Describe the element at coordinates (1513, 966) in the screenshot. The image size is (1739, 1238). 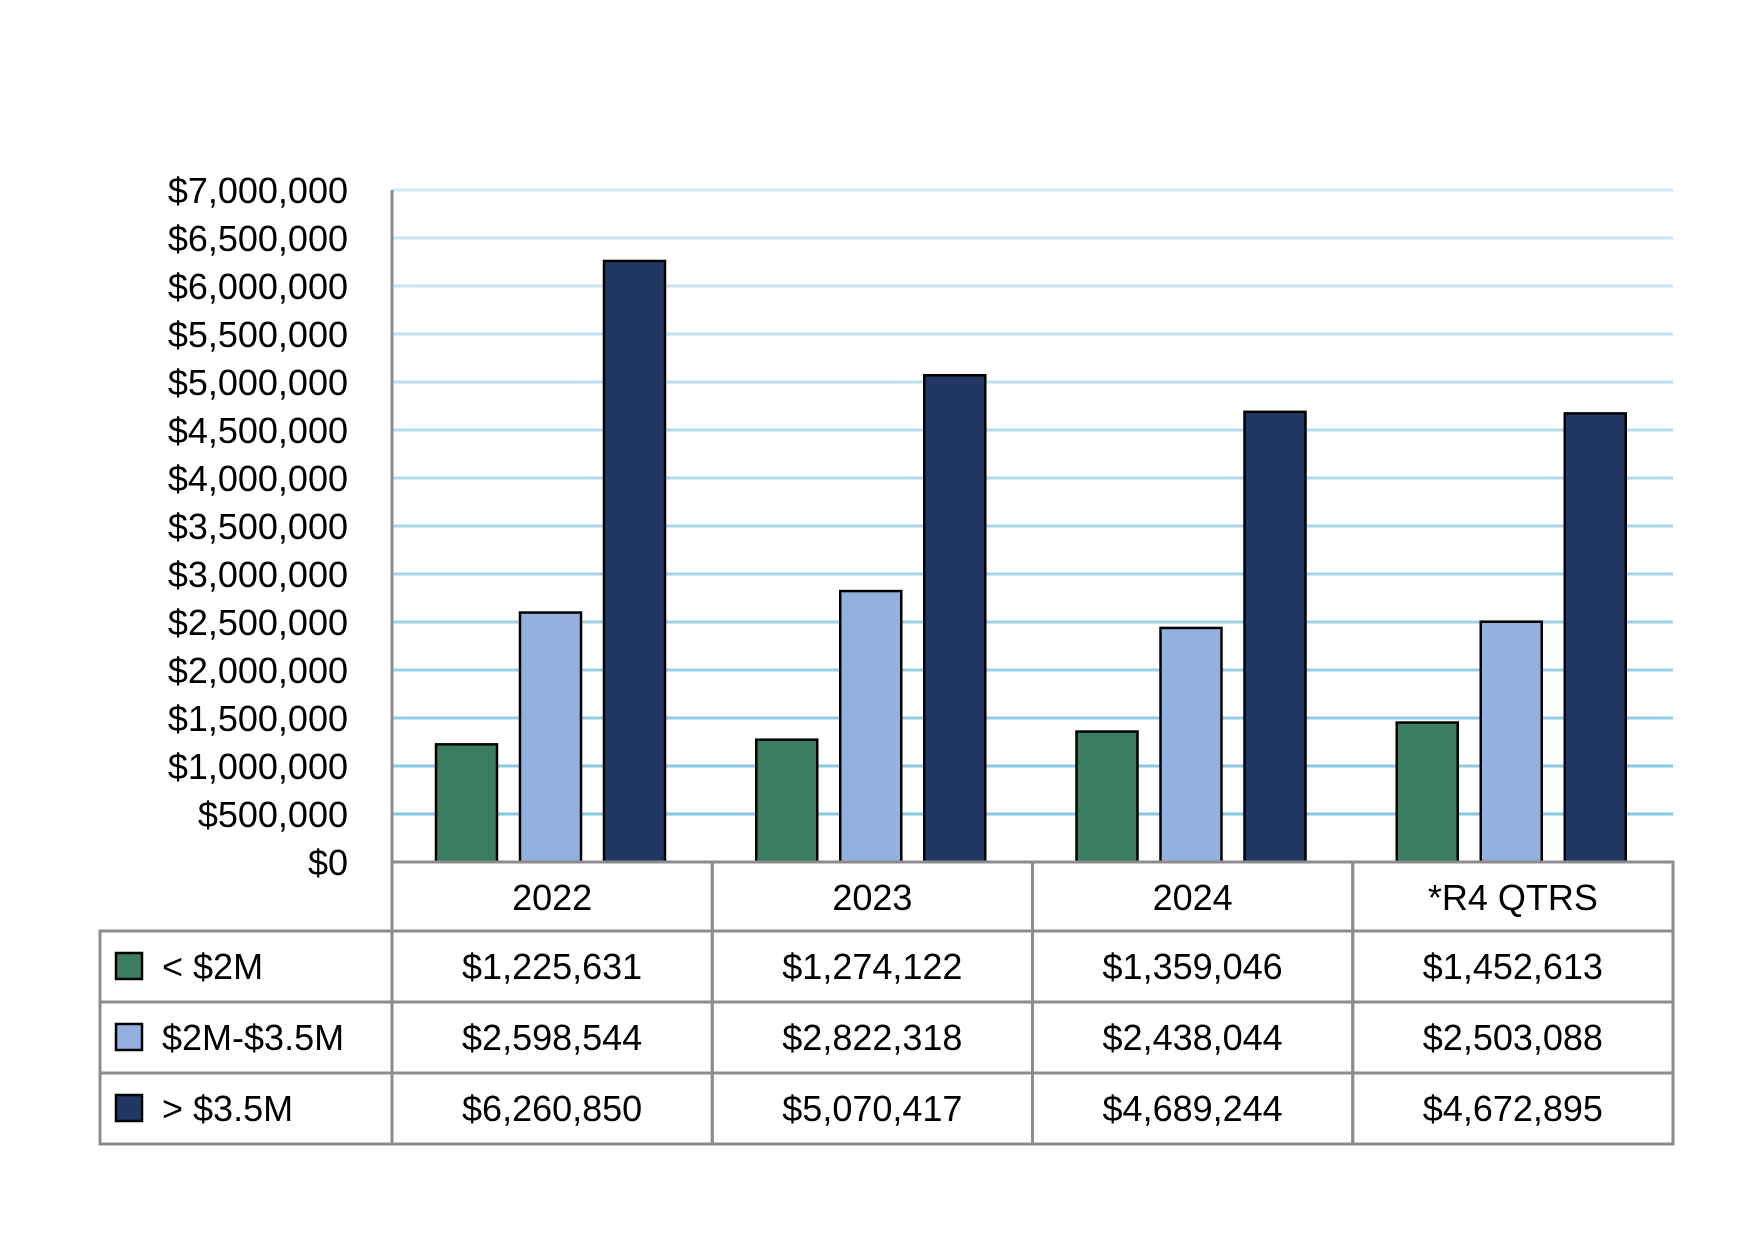
I see `data-value: $1,452,613` at that location.